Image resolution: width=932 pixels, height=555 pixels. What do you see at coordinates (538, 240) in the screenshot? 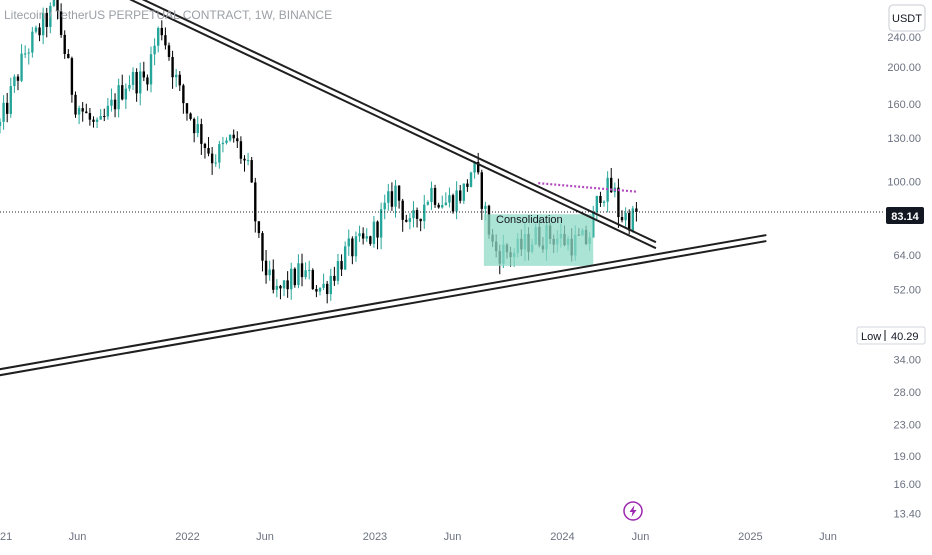
I see `consolidation-box` at bounding box center [538, 240].